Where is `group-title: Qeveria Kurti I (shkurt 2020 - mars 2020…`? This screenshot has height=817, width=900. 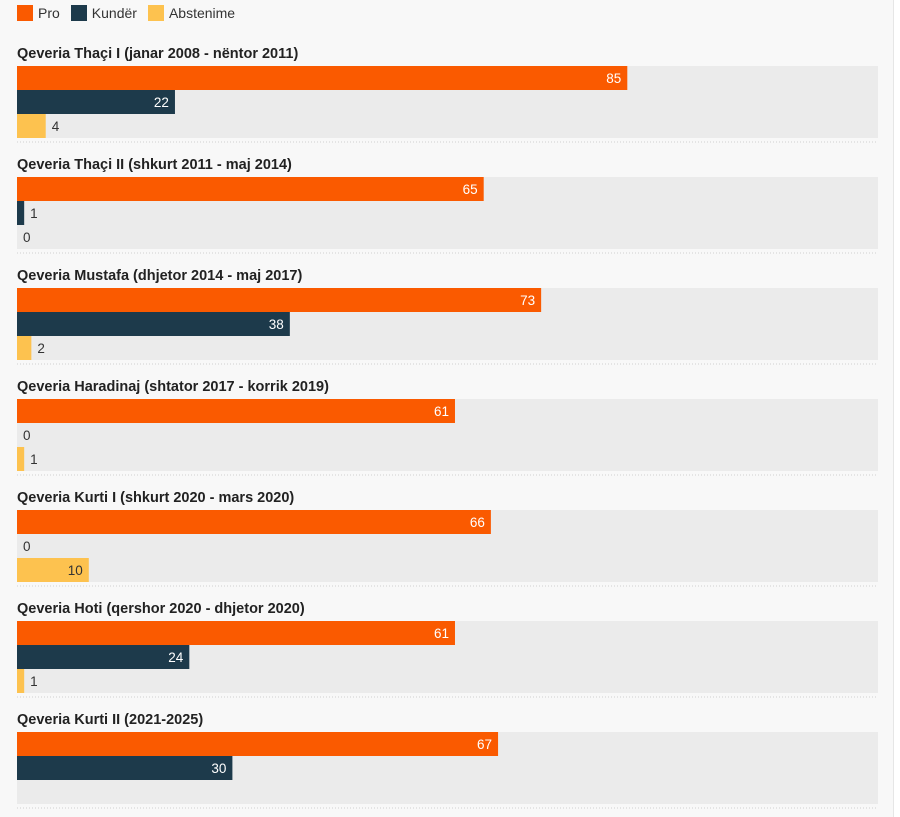 group-title: Qeveria Kurti I (shkurt 2020 - mars 2020… is located at coordinates (155, 498).